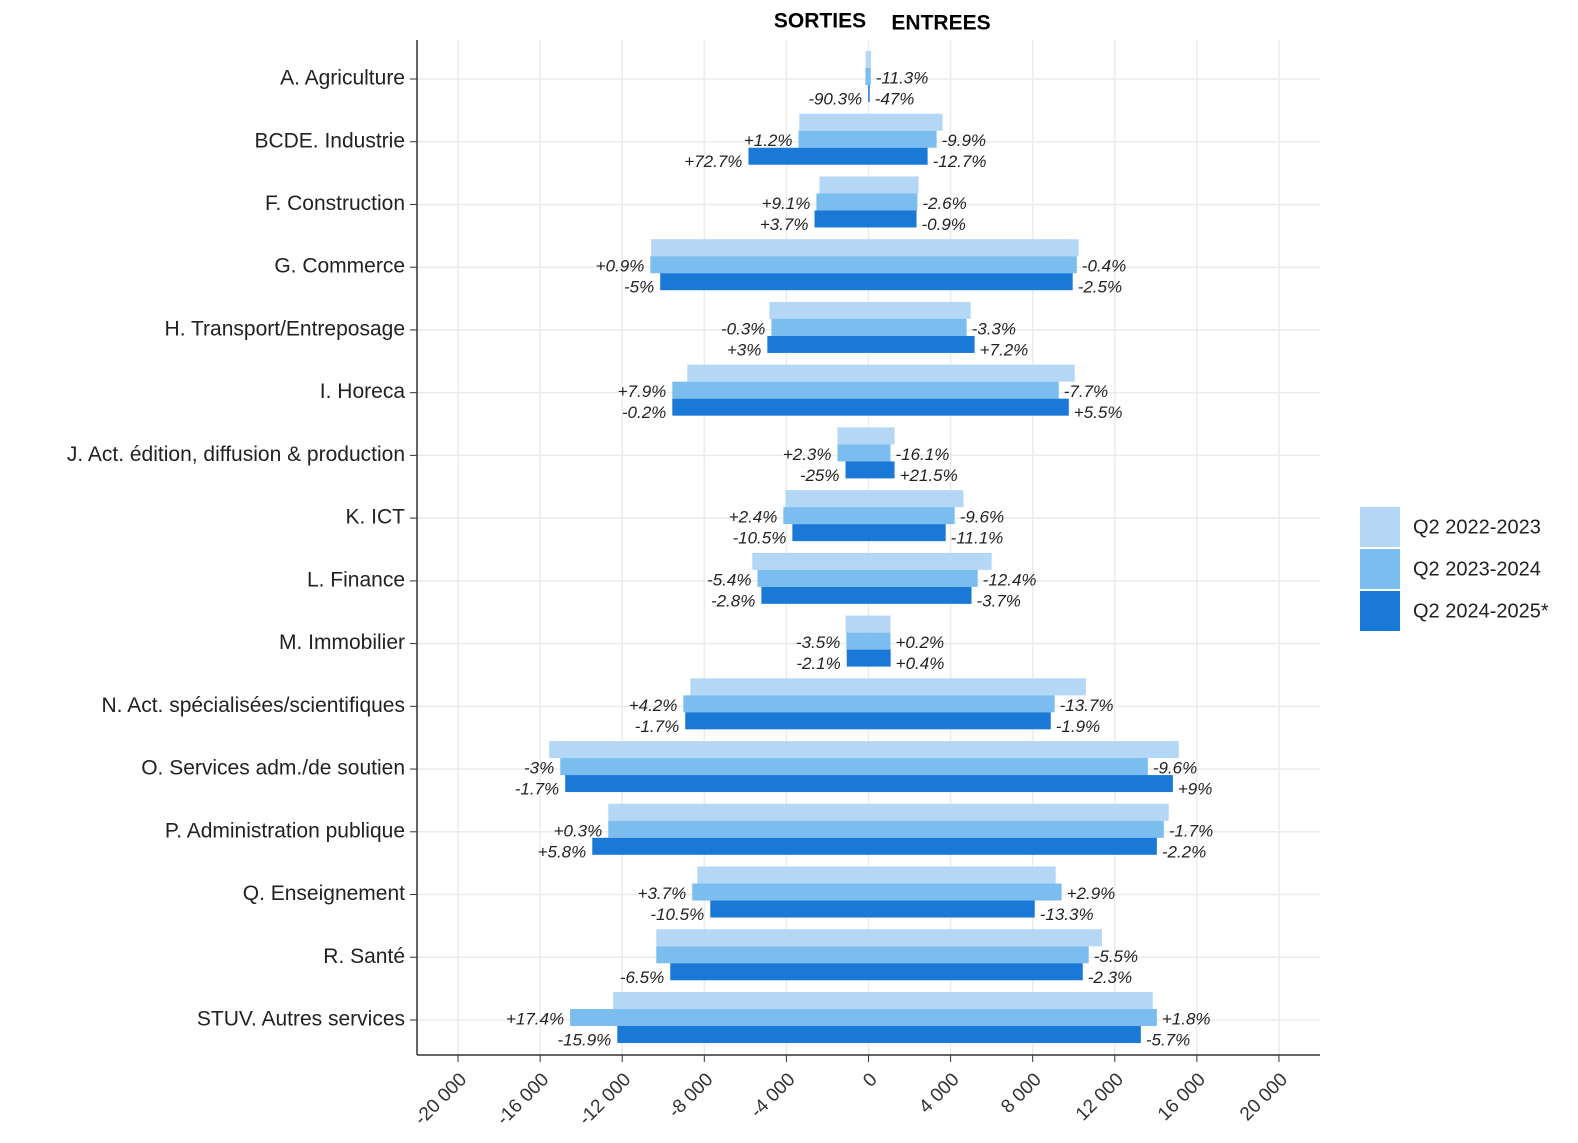 The width and height of the screenshot is (1578, 1143). Describe the element at coordinates (285, 328) in the screenshot. I see `category-label: H. Transport/Entreposage` at that location.